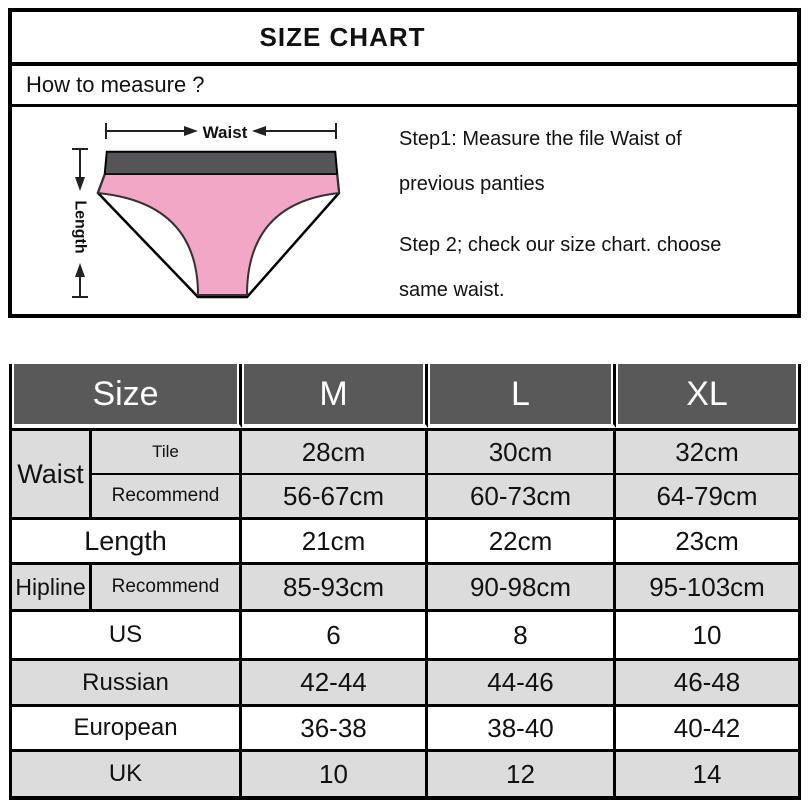  Describe the element at coordinates (335, 497) in the screenshot. I see `cell-waist-reco-m: 56-67cm` at that location.